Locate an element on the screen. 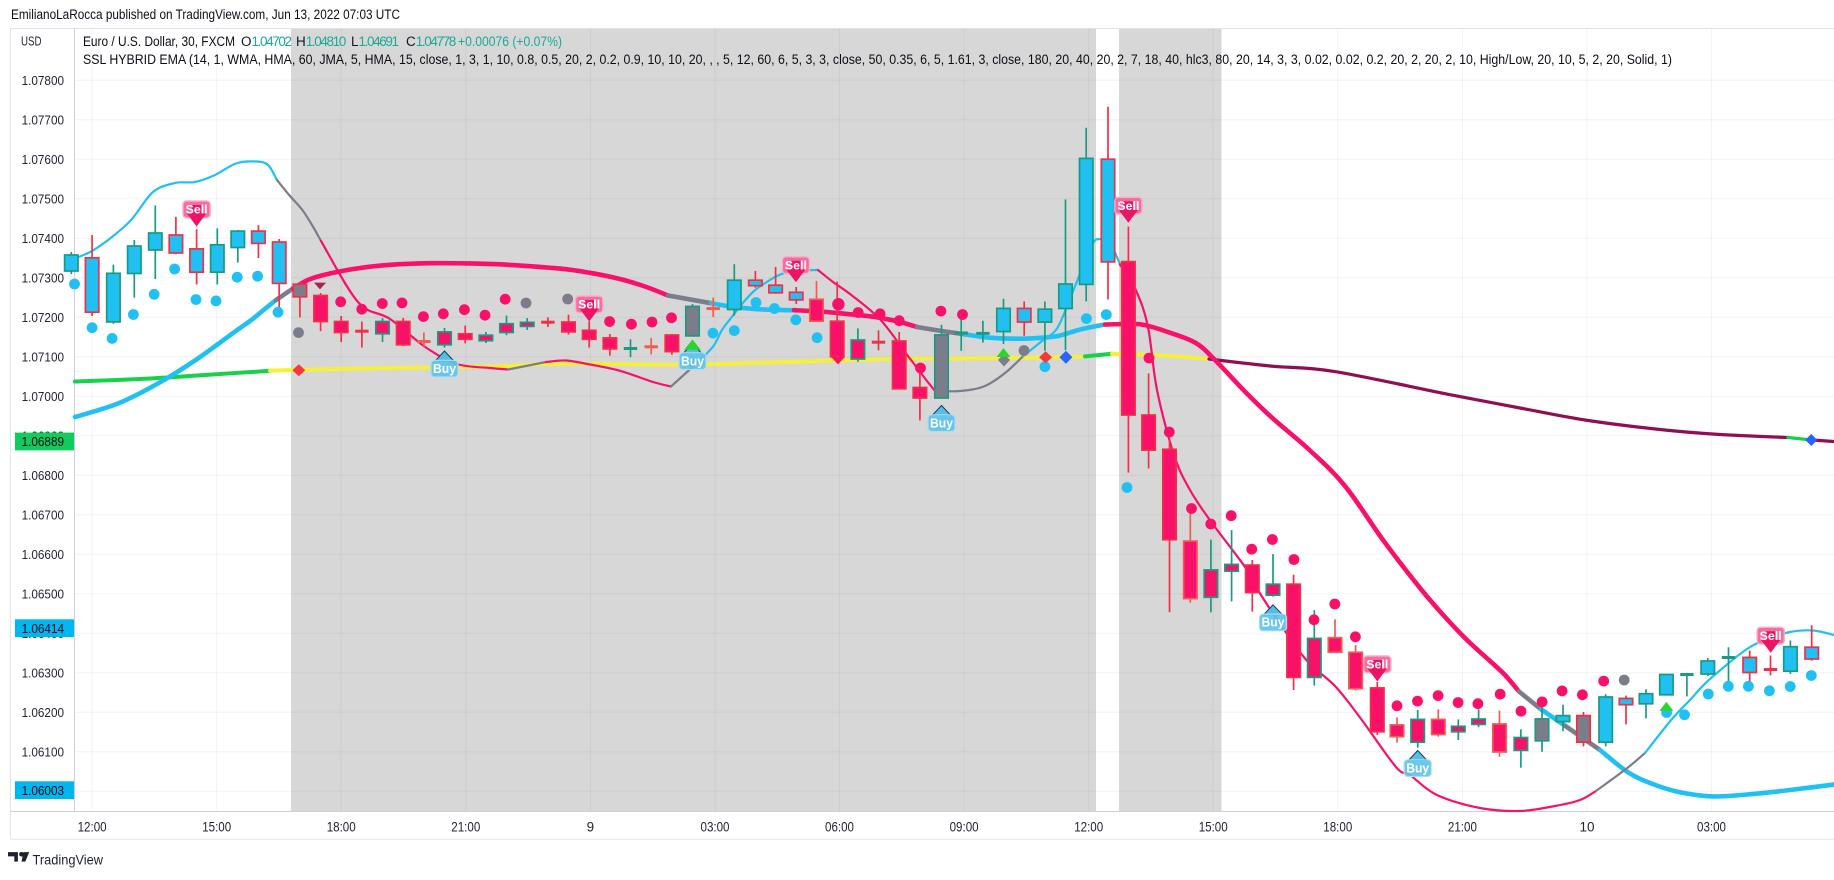 The height and width of the screenshot is (880, 1834). svg-text: 1.07200 is located at coordinates (43, 317).